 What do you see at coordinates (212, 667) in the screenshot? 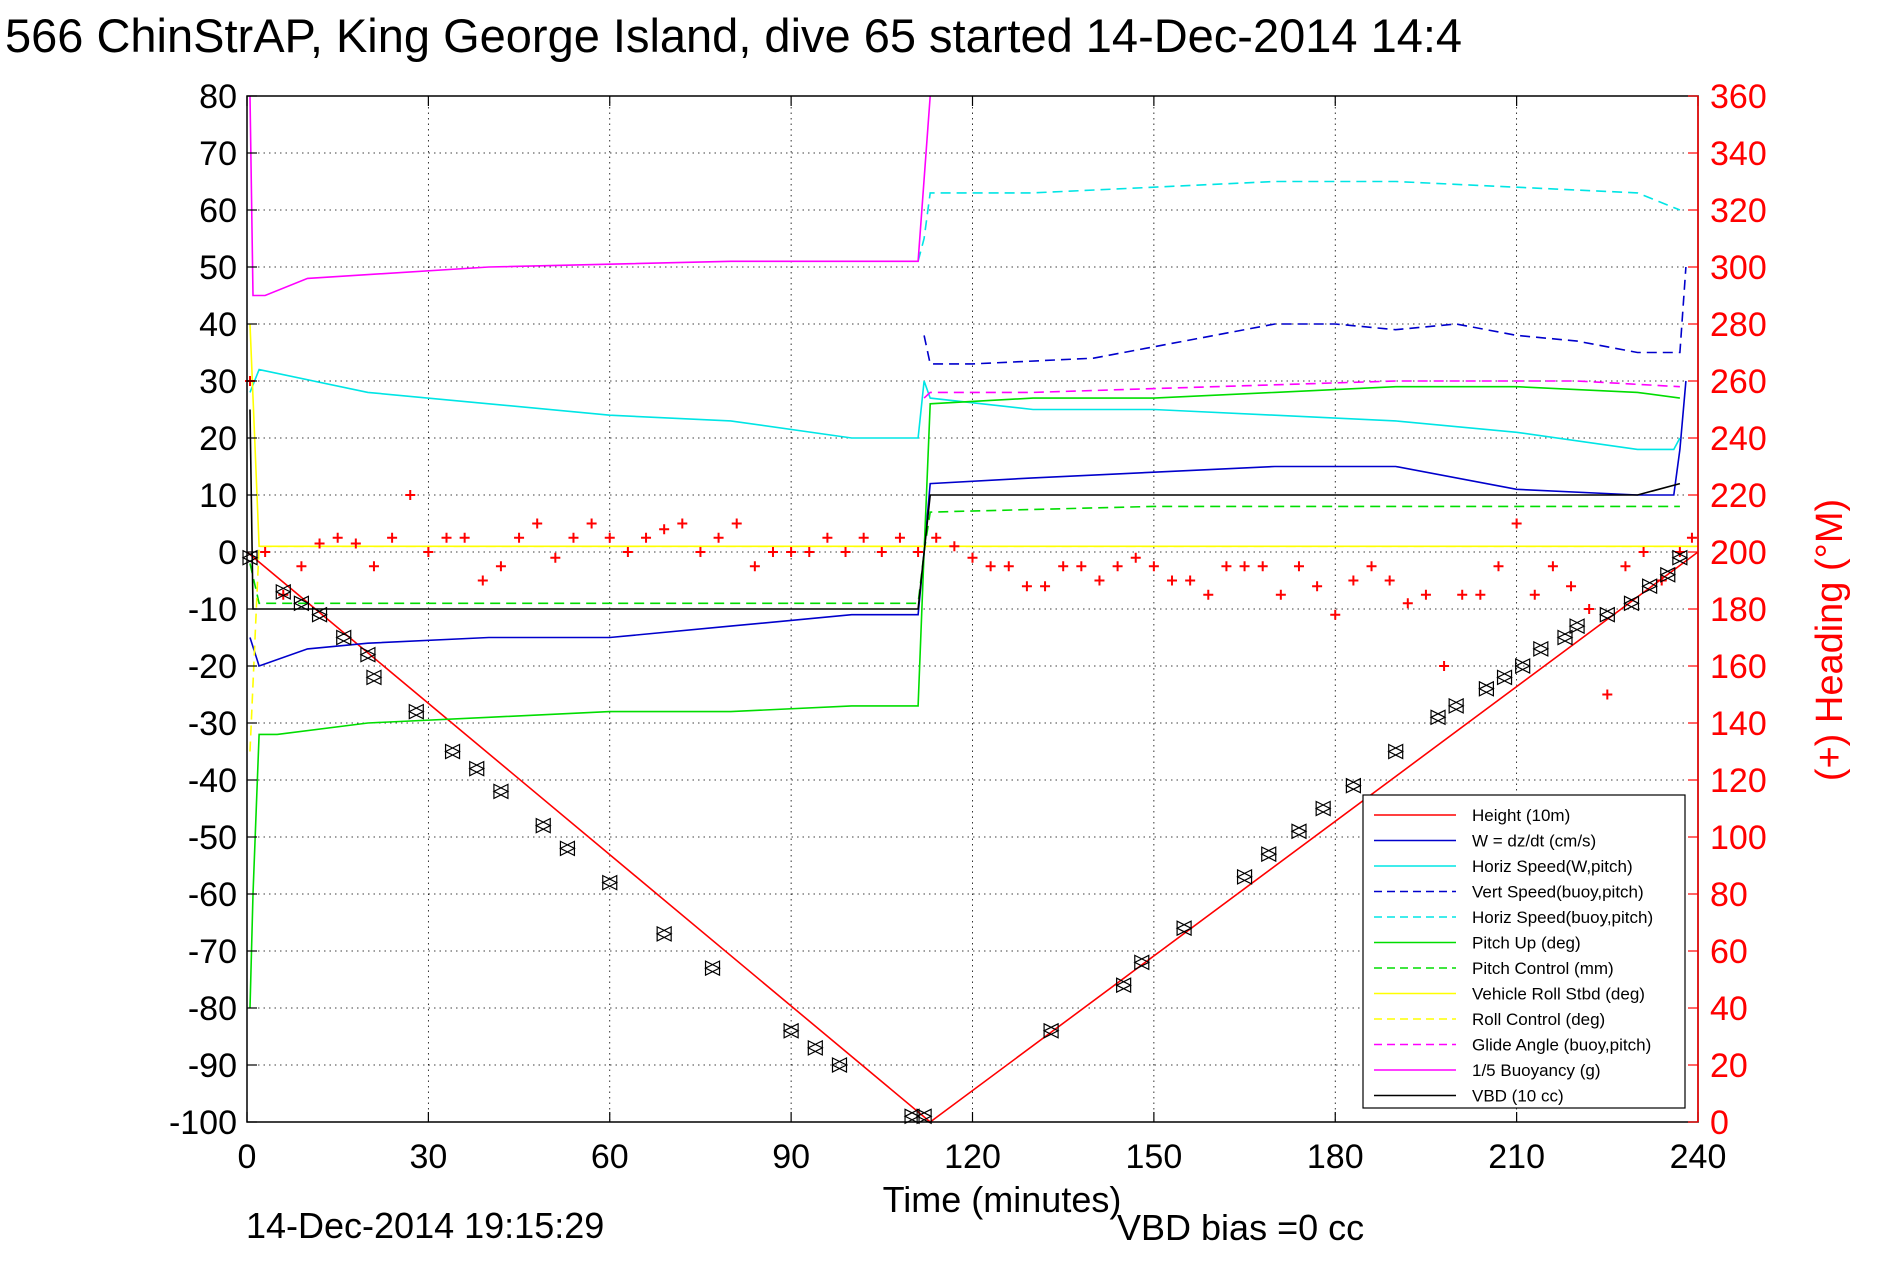
I see `y-tick-label: -20` at bounding box center [212, 667].